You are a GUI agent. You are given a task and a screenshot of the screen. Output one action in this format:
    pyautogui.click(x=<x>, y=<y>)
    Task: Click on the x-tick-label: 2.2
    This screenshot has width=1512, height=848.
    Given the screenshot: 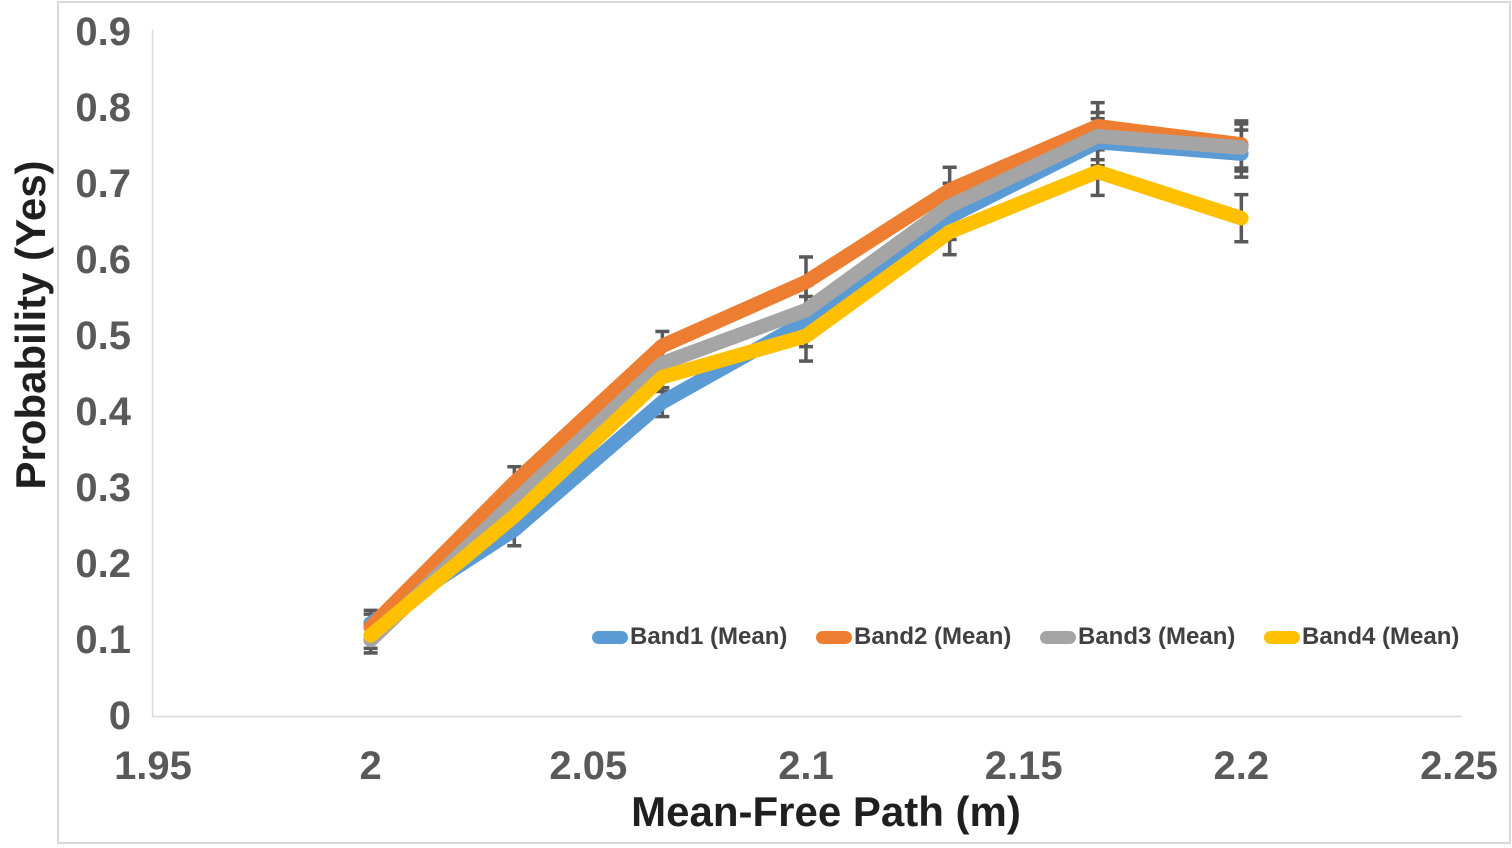 What is the action you would take?
    pyautogui.click(x=1241, y=766)
    